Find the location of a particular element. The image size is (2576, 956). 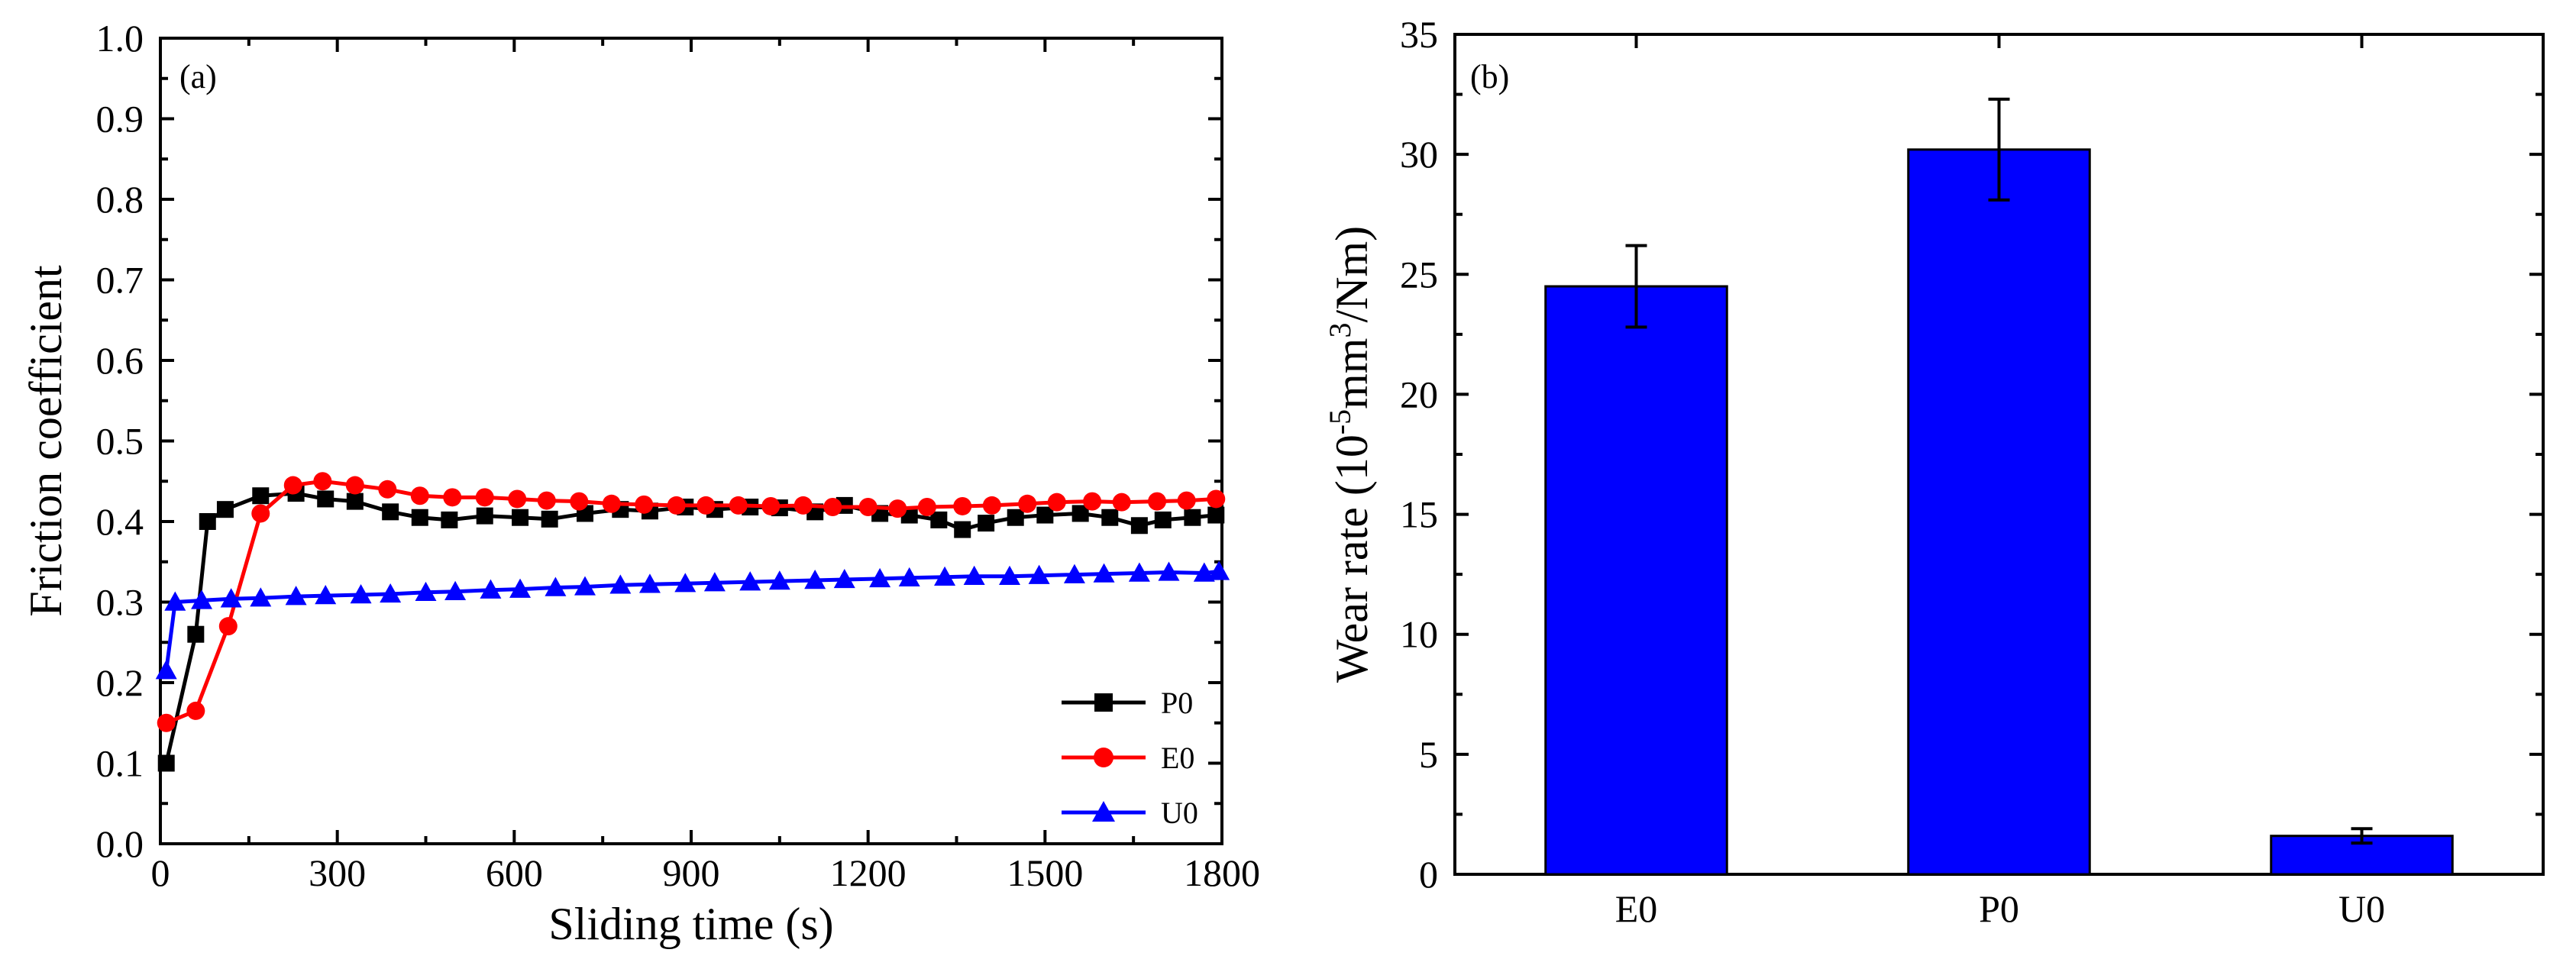

panel-a-y-axis-title: Friction coefficient is located at coordinates (46, 441).